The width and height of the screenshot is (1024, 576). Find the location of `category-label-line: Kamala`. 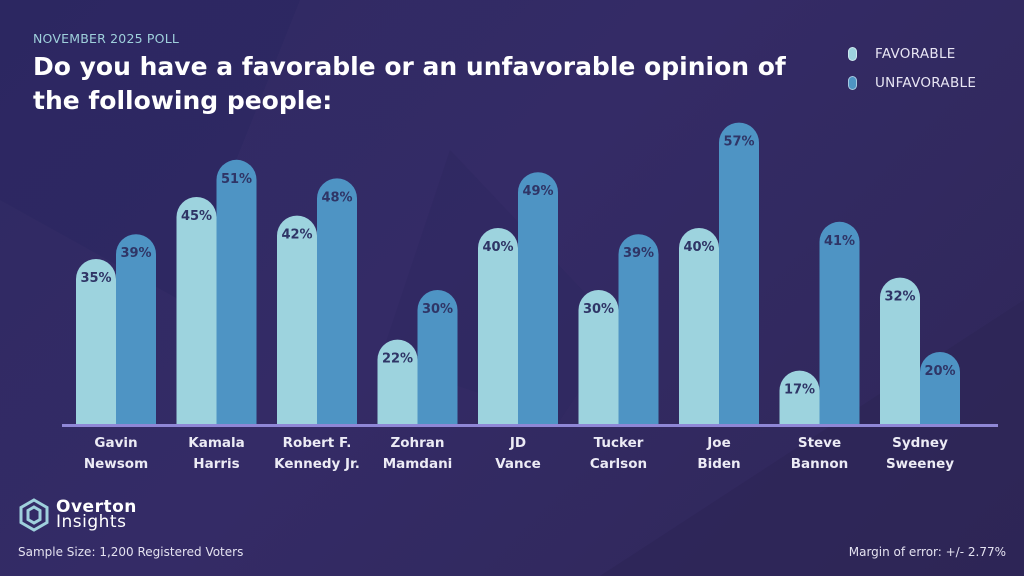

category-label-line: Kamala is located at coordinates (216, 443).